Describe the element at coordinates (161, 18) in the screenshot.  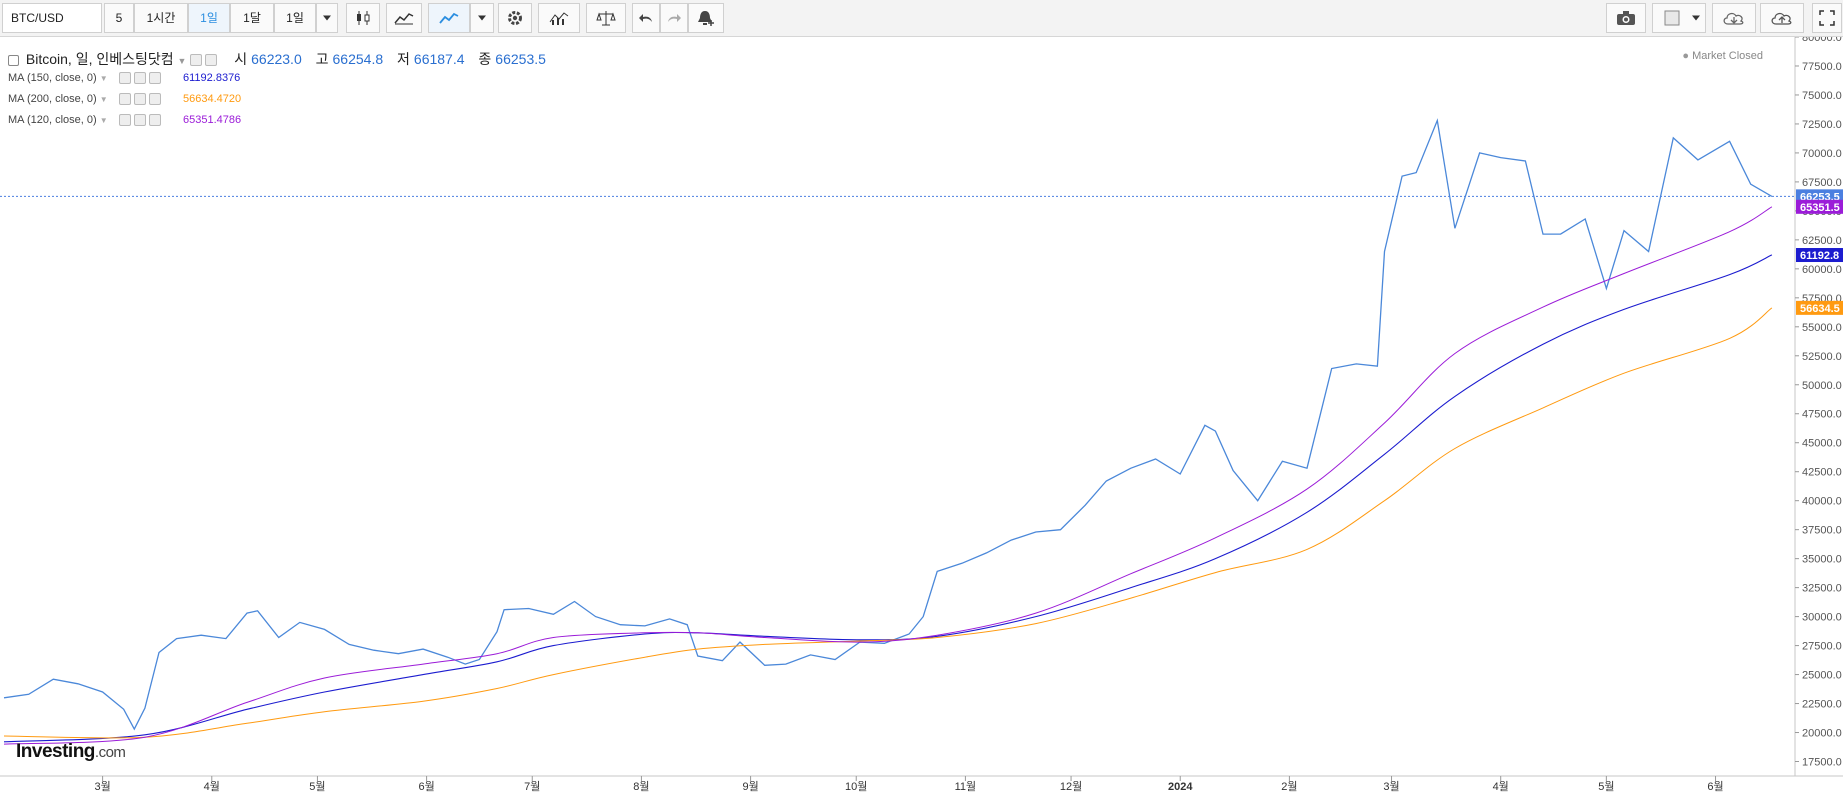
I see `interval-1h-button: 1시간` at that location.